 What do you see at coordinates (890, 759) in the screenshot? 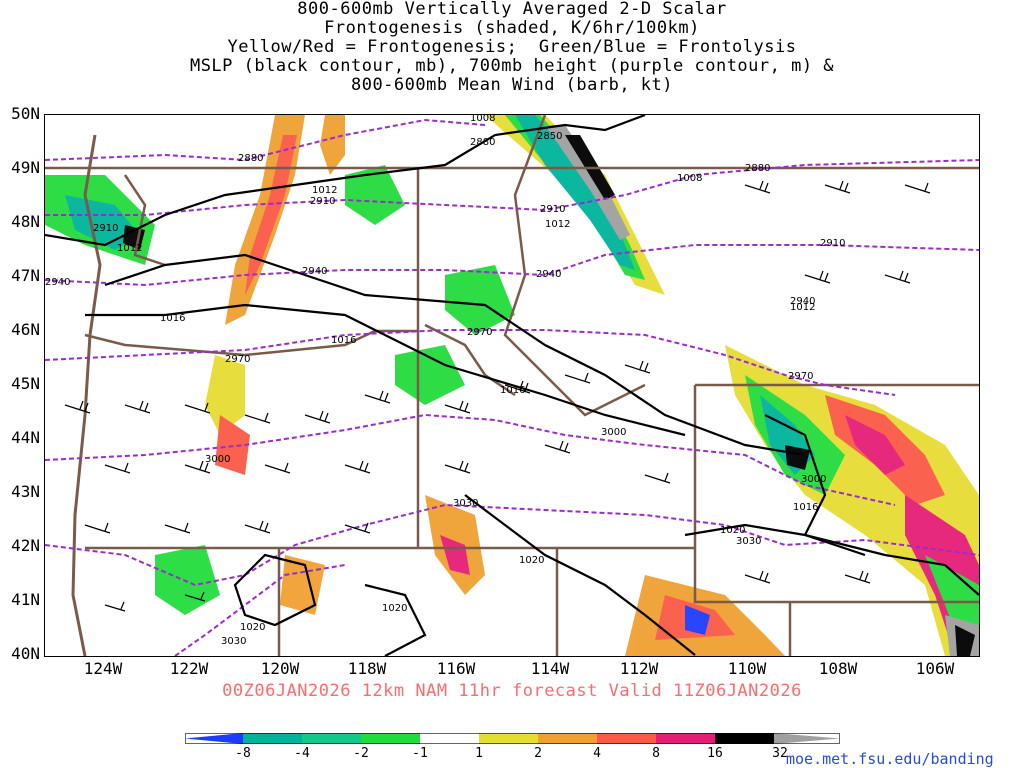
I see `source-url: moe.met.fsu.edu/banding` at bounding box center [890, 759].